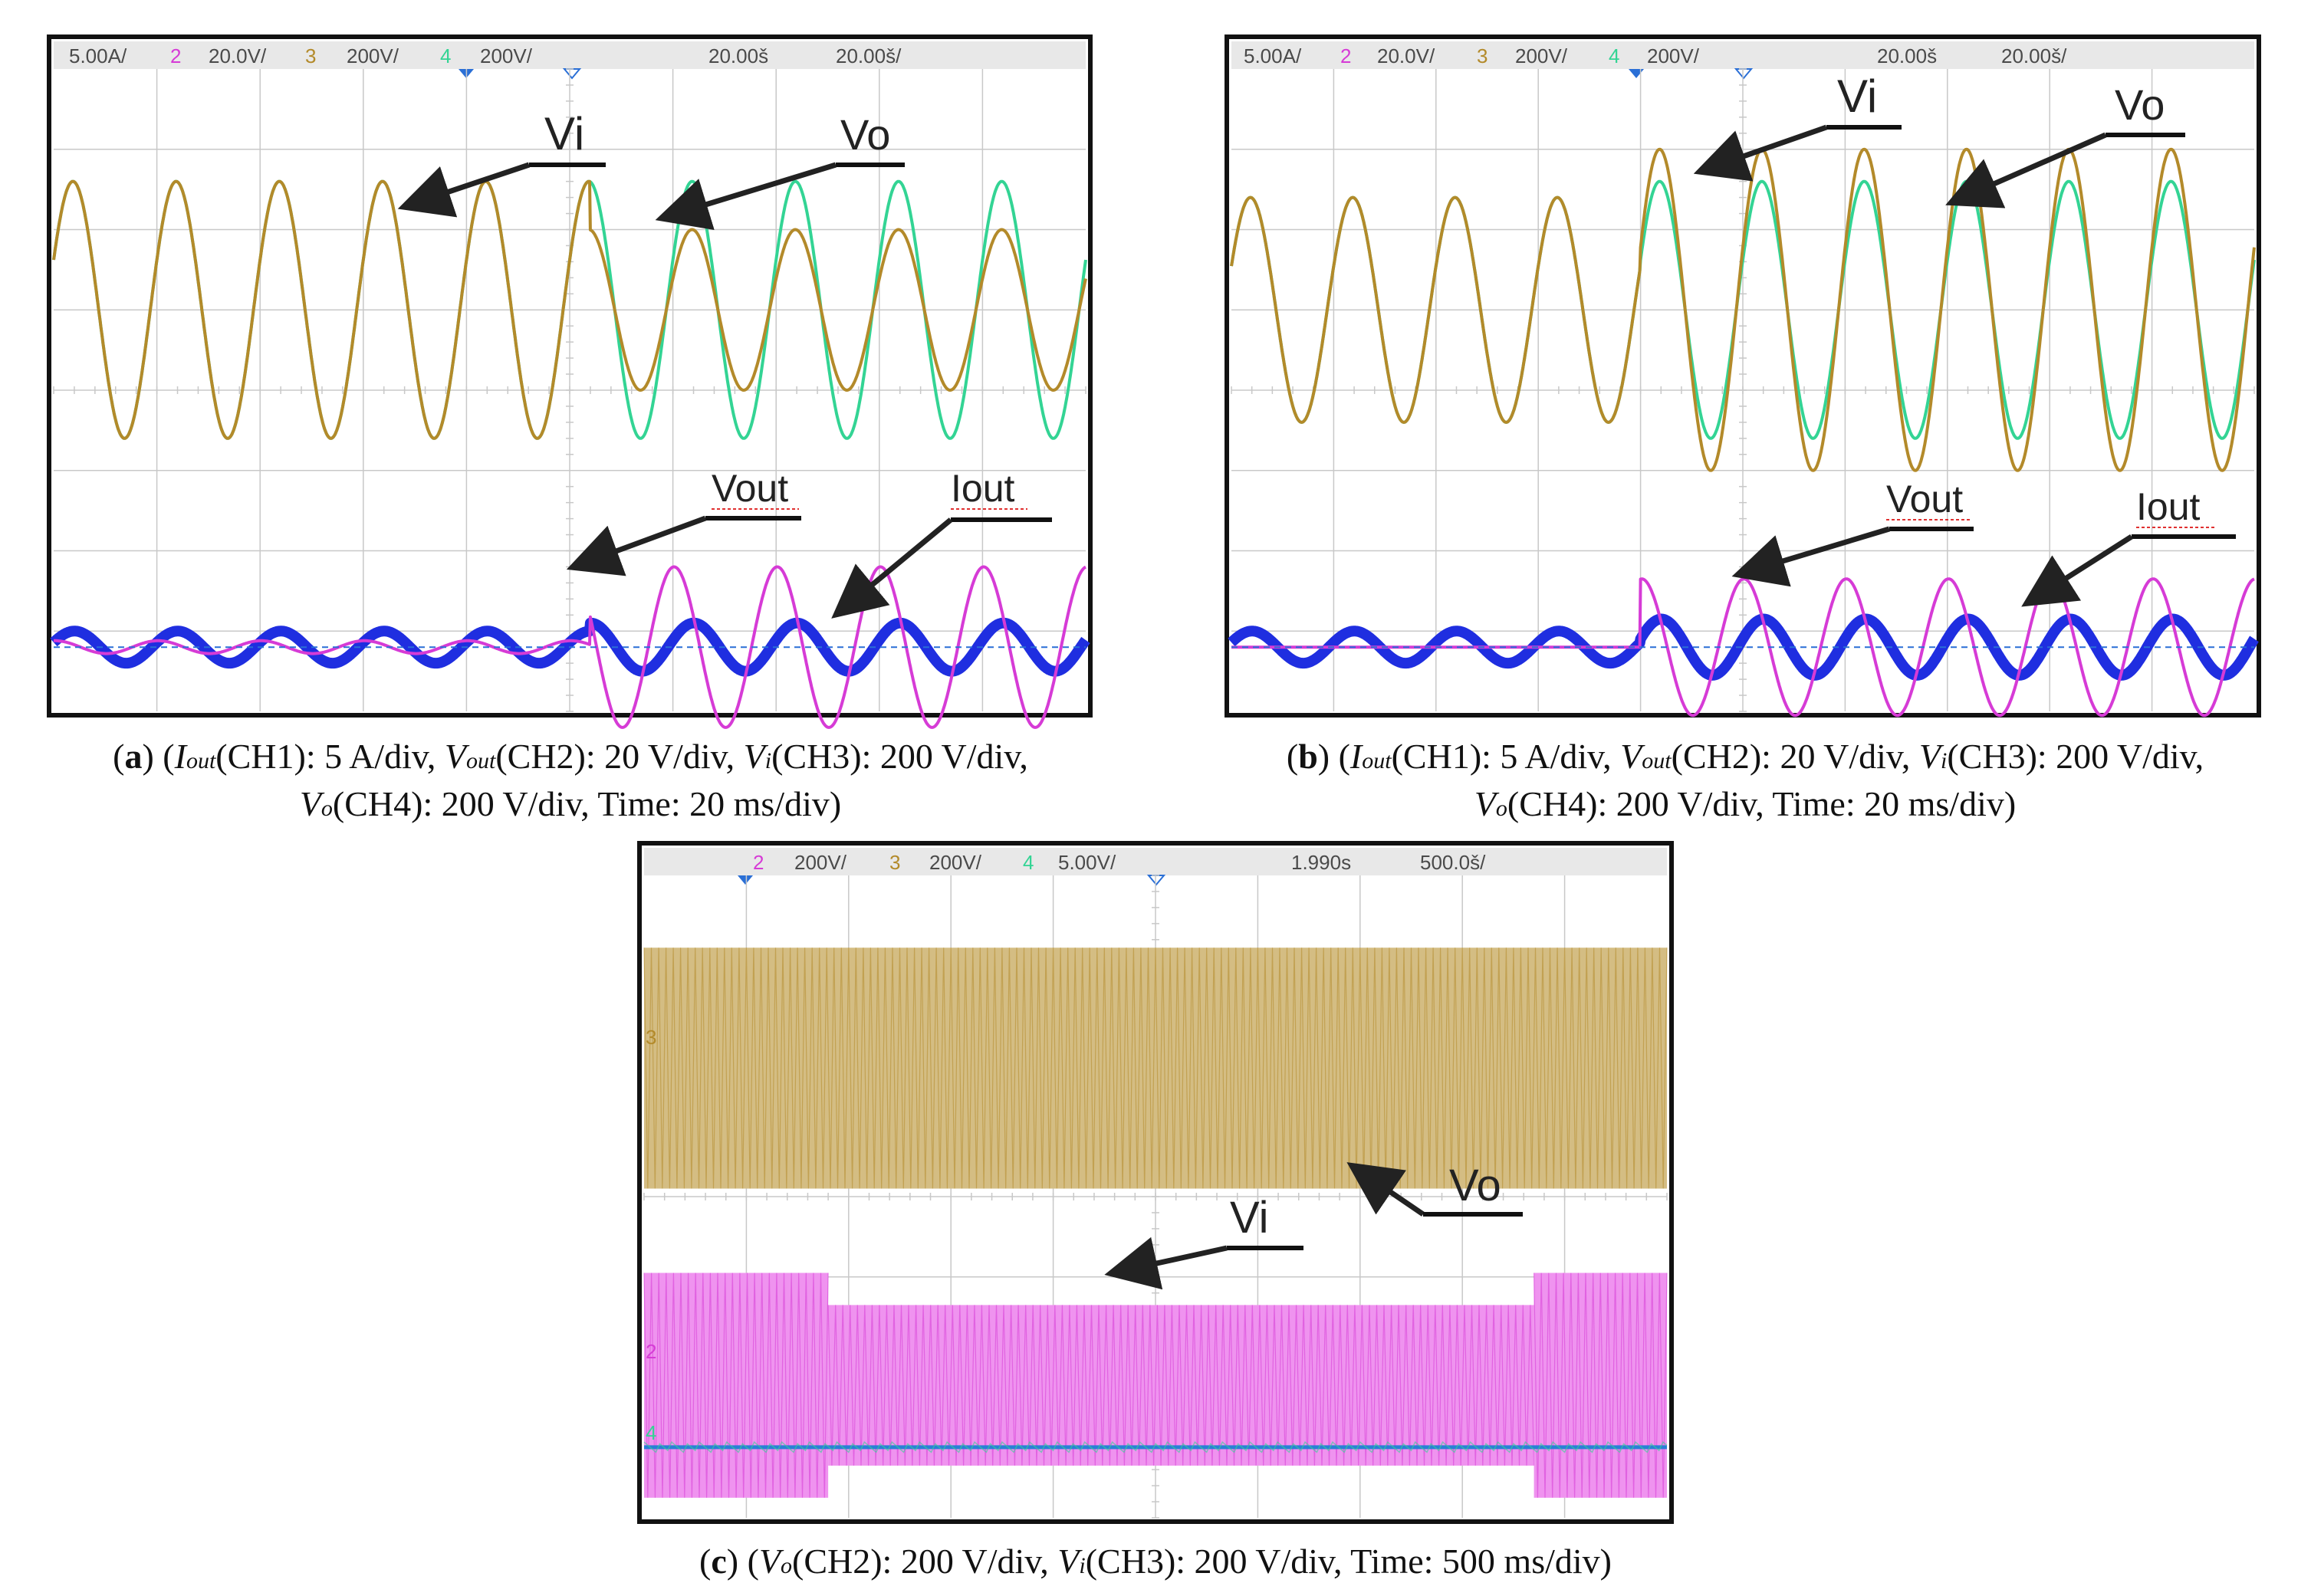 This screenshot has height=1596, width=2311. I want to click on panel-b-ch2-num: 2, so click(1345, 55).